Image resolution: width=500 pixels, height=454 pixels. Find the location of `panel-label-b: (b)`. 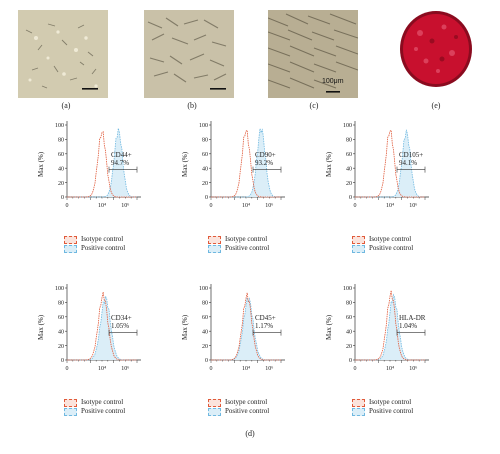

panel-label-b: (b) is located at coordinates (192, 105).